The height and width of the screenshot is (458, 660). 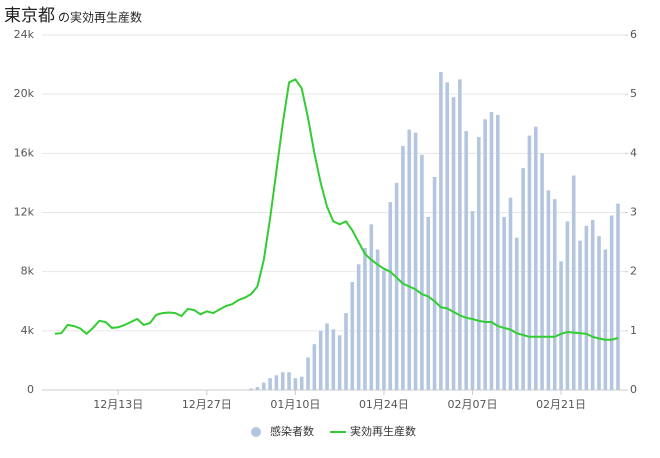 I want to click on y-tick-label: 24k, so click(x=24, y=34).